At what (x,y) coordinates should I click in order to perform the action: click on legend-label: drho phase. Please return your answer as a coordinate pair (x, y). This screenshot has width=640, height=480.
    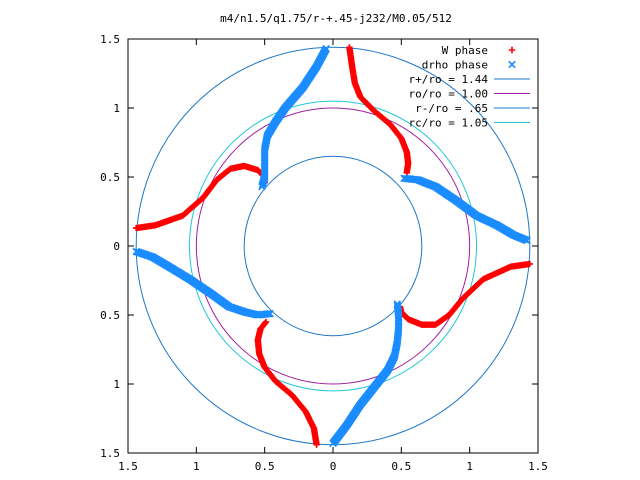
    Looking at the image, I should click on (455, 65).